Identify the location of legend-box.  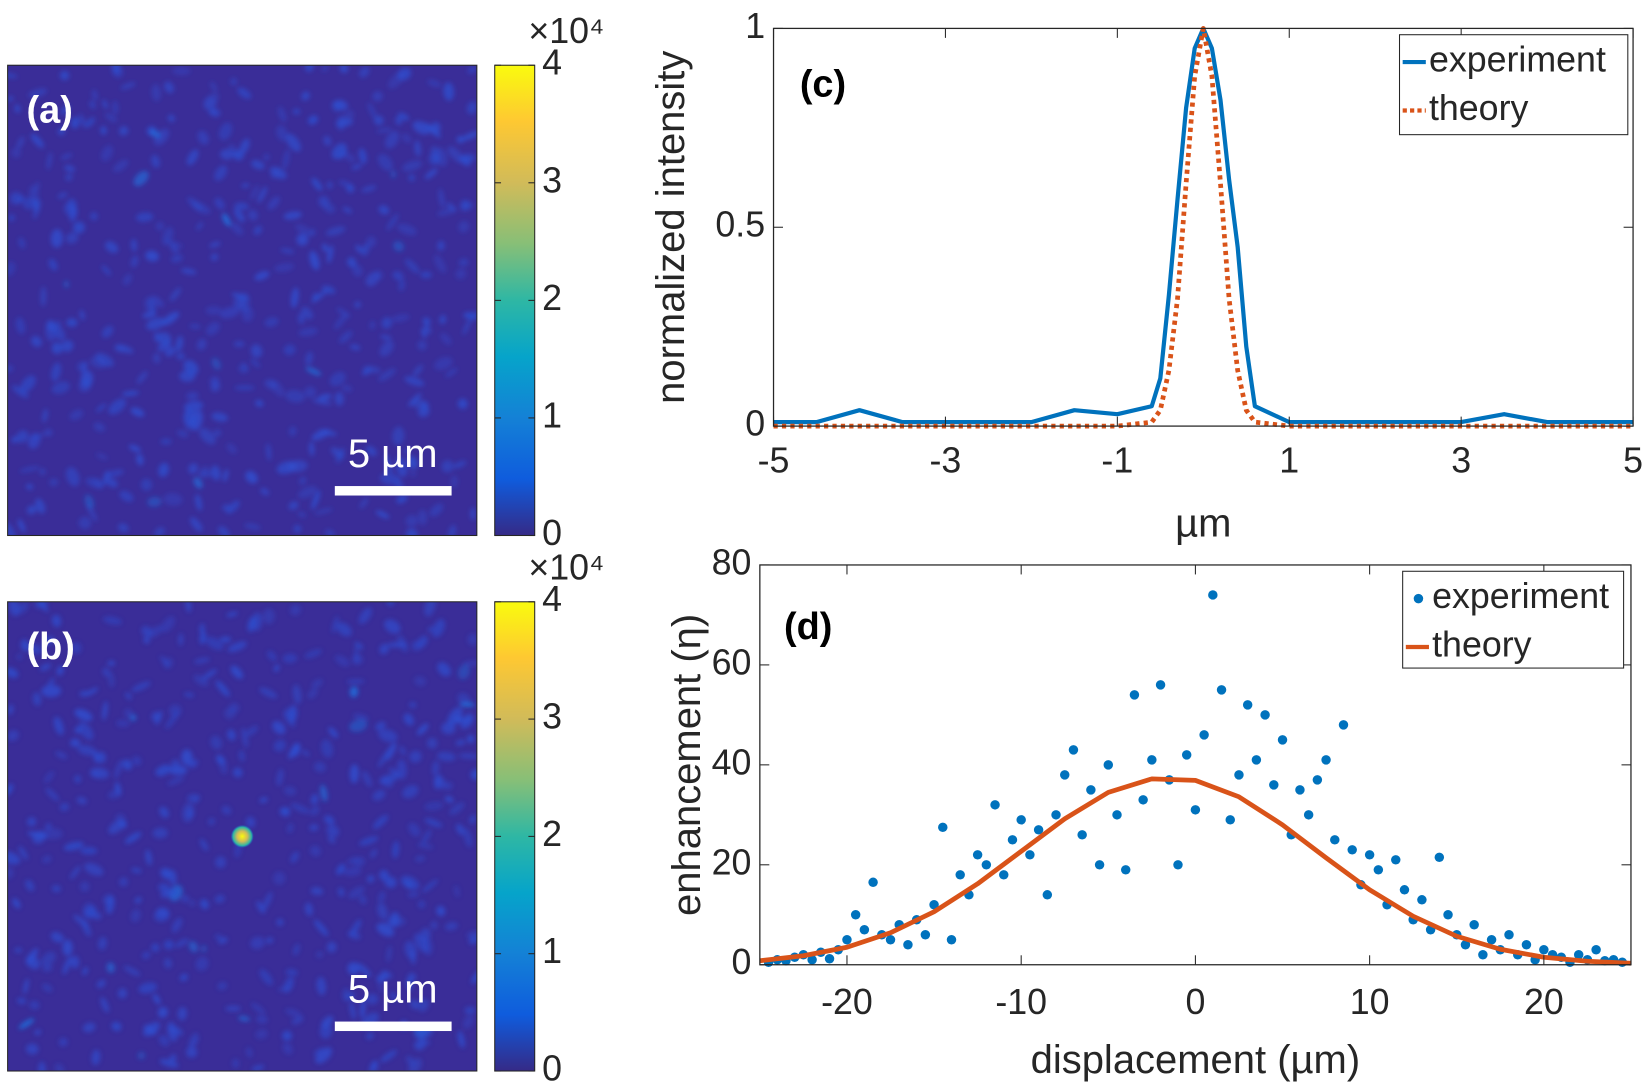
(1513, 619).